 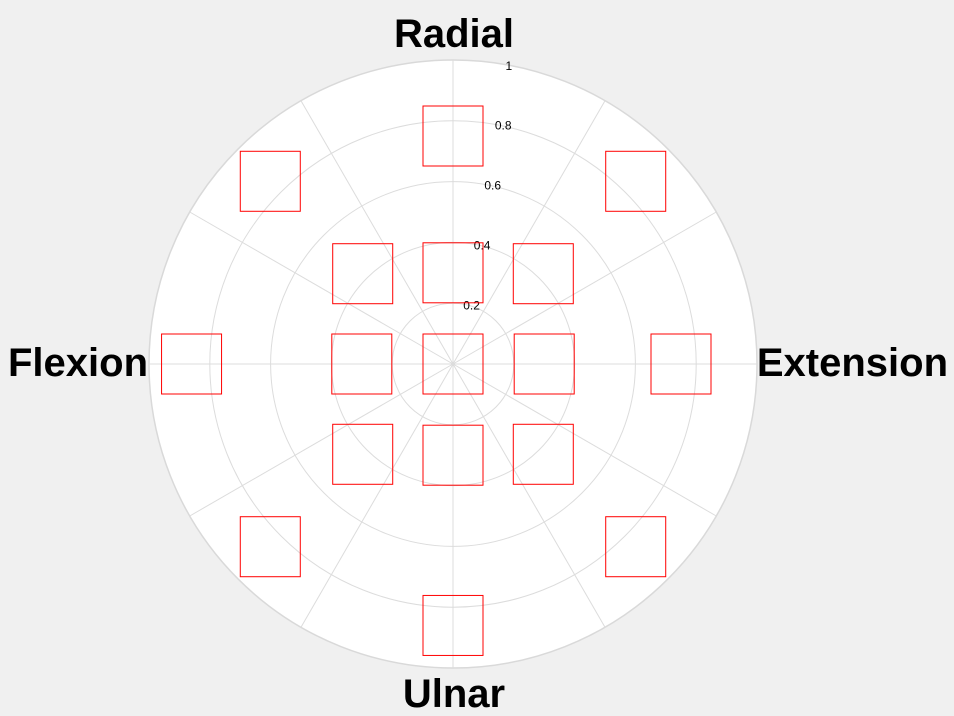 I want to click on direction-label-extension: Extension, so click(x=852, y=363).